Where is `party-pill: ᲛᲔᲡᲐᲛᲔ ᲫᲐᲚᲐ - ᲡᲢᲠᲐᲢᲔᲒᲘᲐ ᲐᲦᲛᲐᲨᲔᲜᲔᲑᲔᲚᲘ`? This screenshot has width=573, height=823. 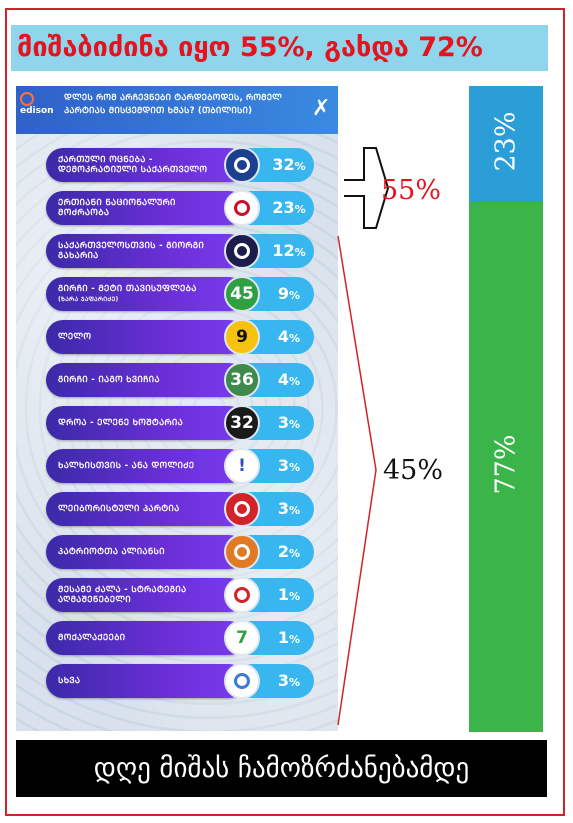 party-pill: ᲛᲔᲡᲐᲛᲔ ᲫᲐᲚᲐ - ᲡᲢᲠᲐᲢᲔᲒᲘᲐ ᲐᲦᲛᲐᲨᲔᲜᲔᲑᲔᲚᲘ is located at coordinates (146, 595).